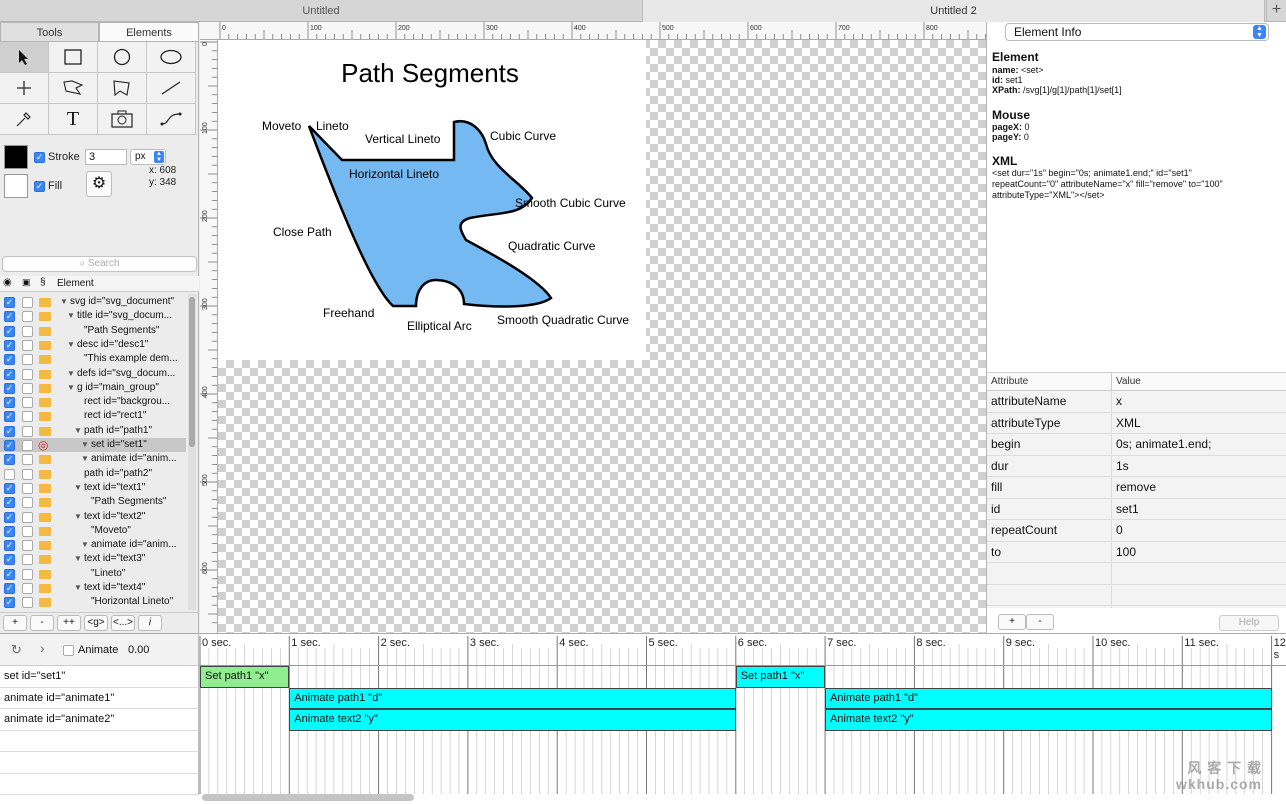 The image size is (1286, 804). I want to click on new-tab-button: +, so click(1276, 11).